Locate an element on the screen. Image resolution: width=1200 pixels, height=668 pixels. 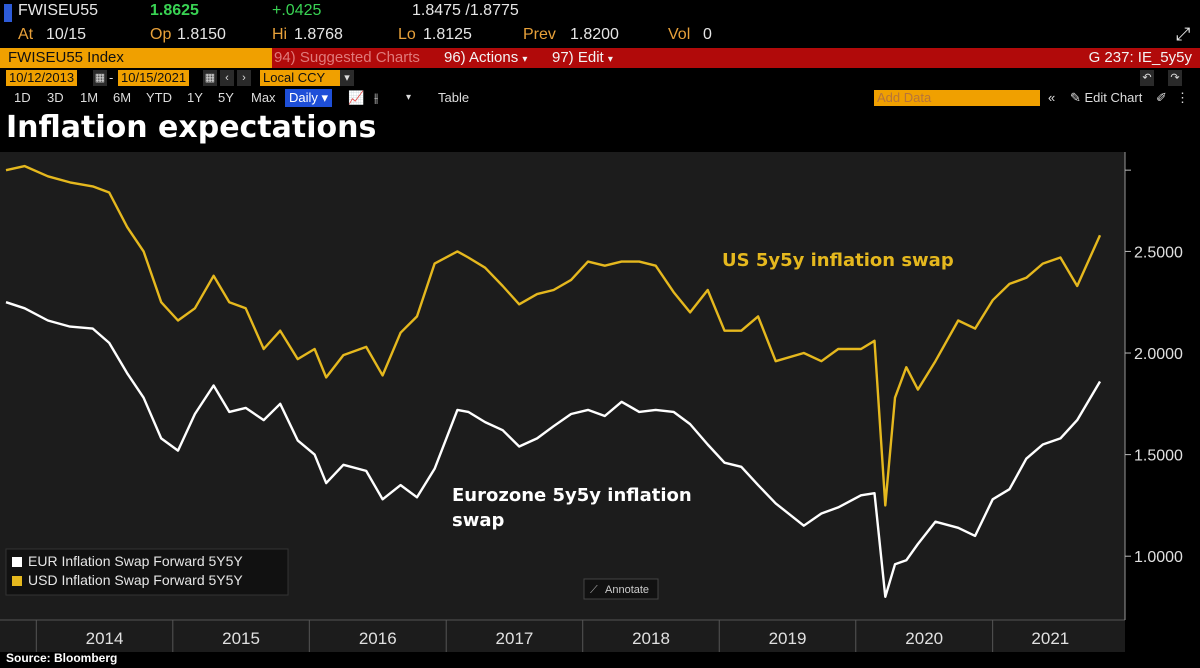
period-5y: 5Y is located at coordinates (226, 97).